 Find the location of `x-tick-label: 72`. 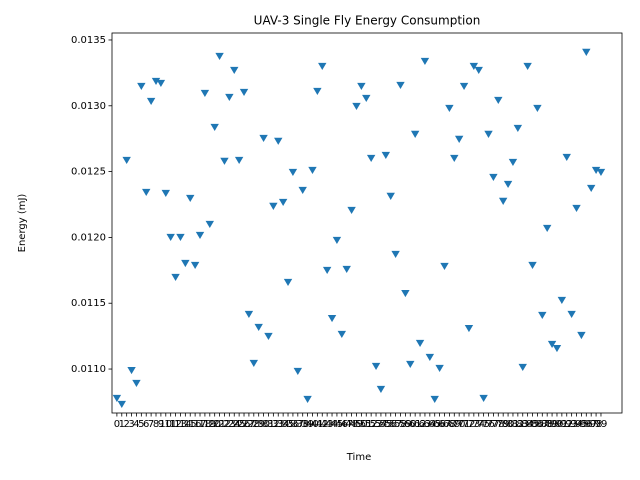

x-tick-label: 72 is located at coordinates (469, 424).